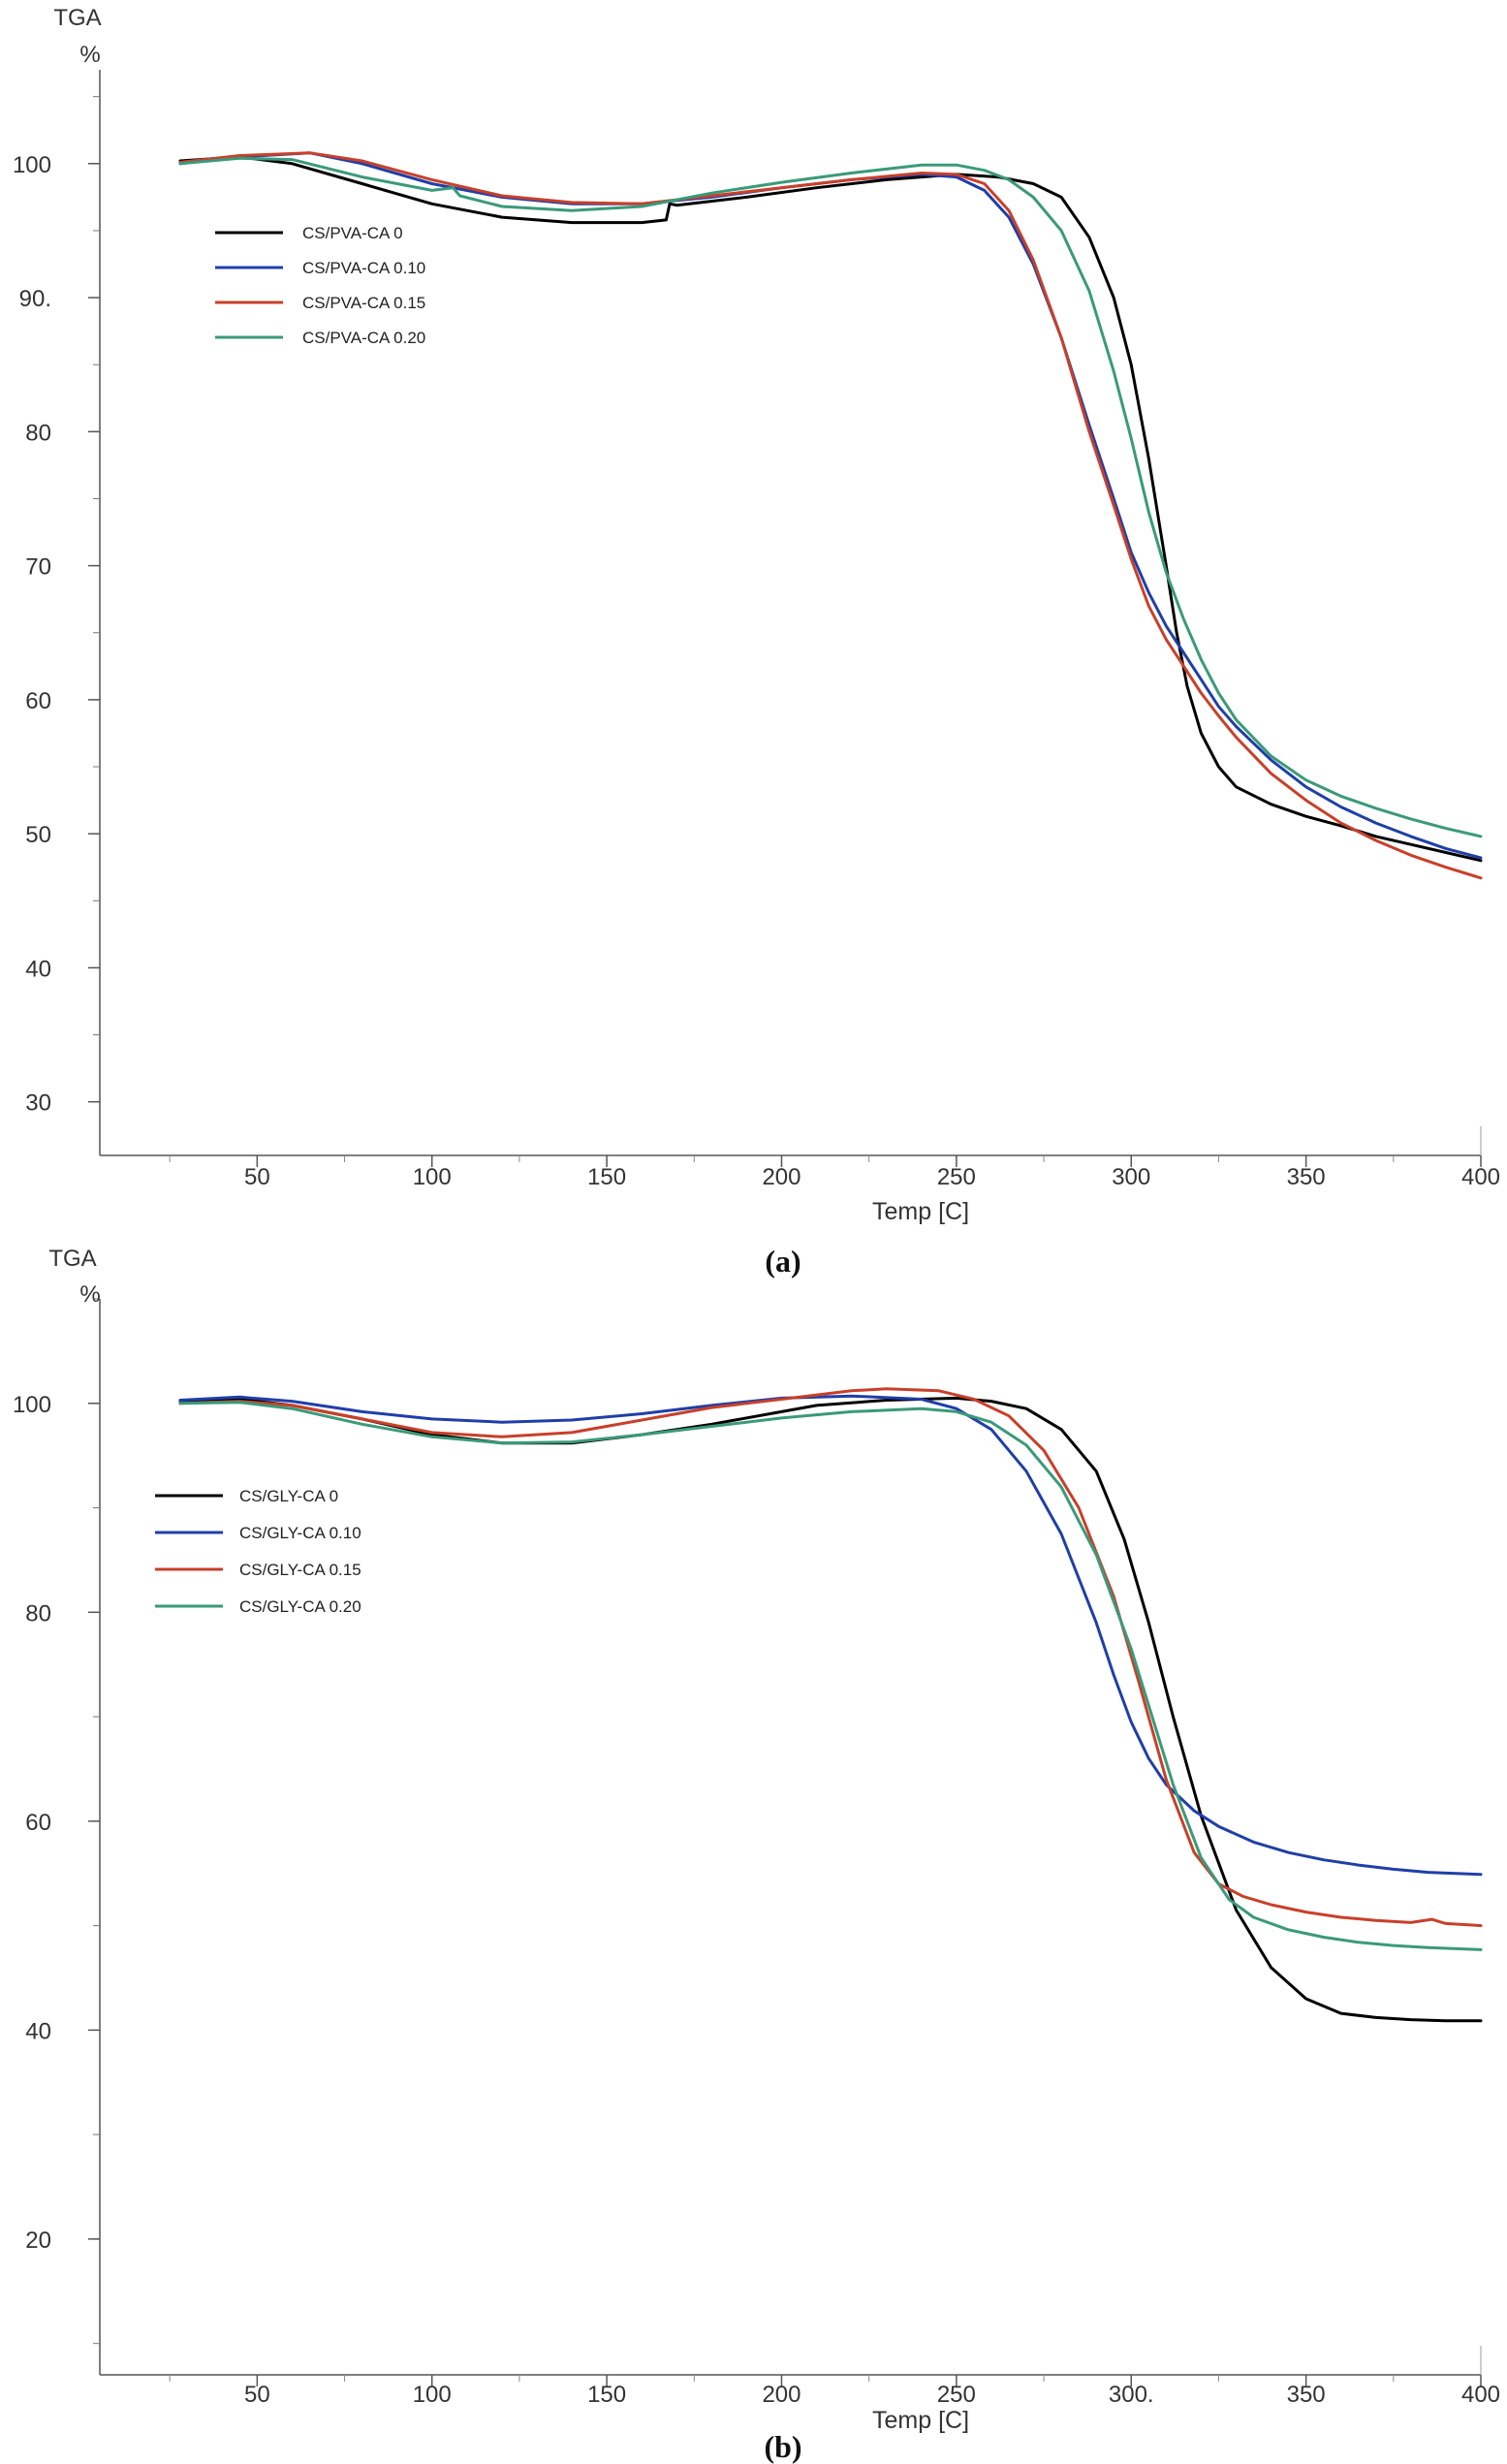  I want to click on y-tick-label: 90., so click(35, 299).